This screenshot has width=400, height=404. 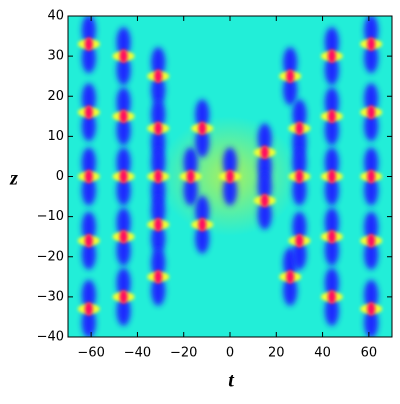 What do you see at coordinates (183, 353) in the screenshot?
I see `x-tick-label: −20` at bounding box center [183, 353].